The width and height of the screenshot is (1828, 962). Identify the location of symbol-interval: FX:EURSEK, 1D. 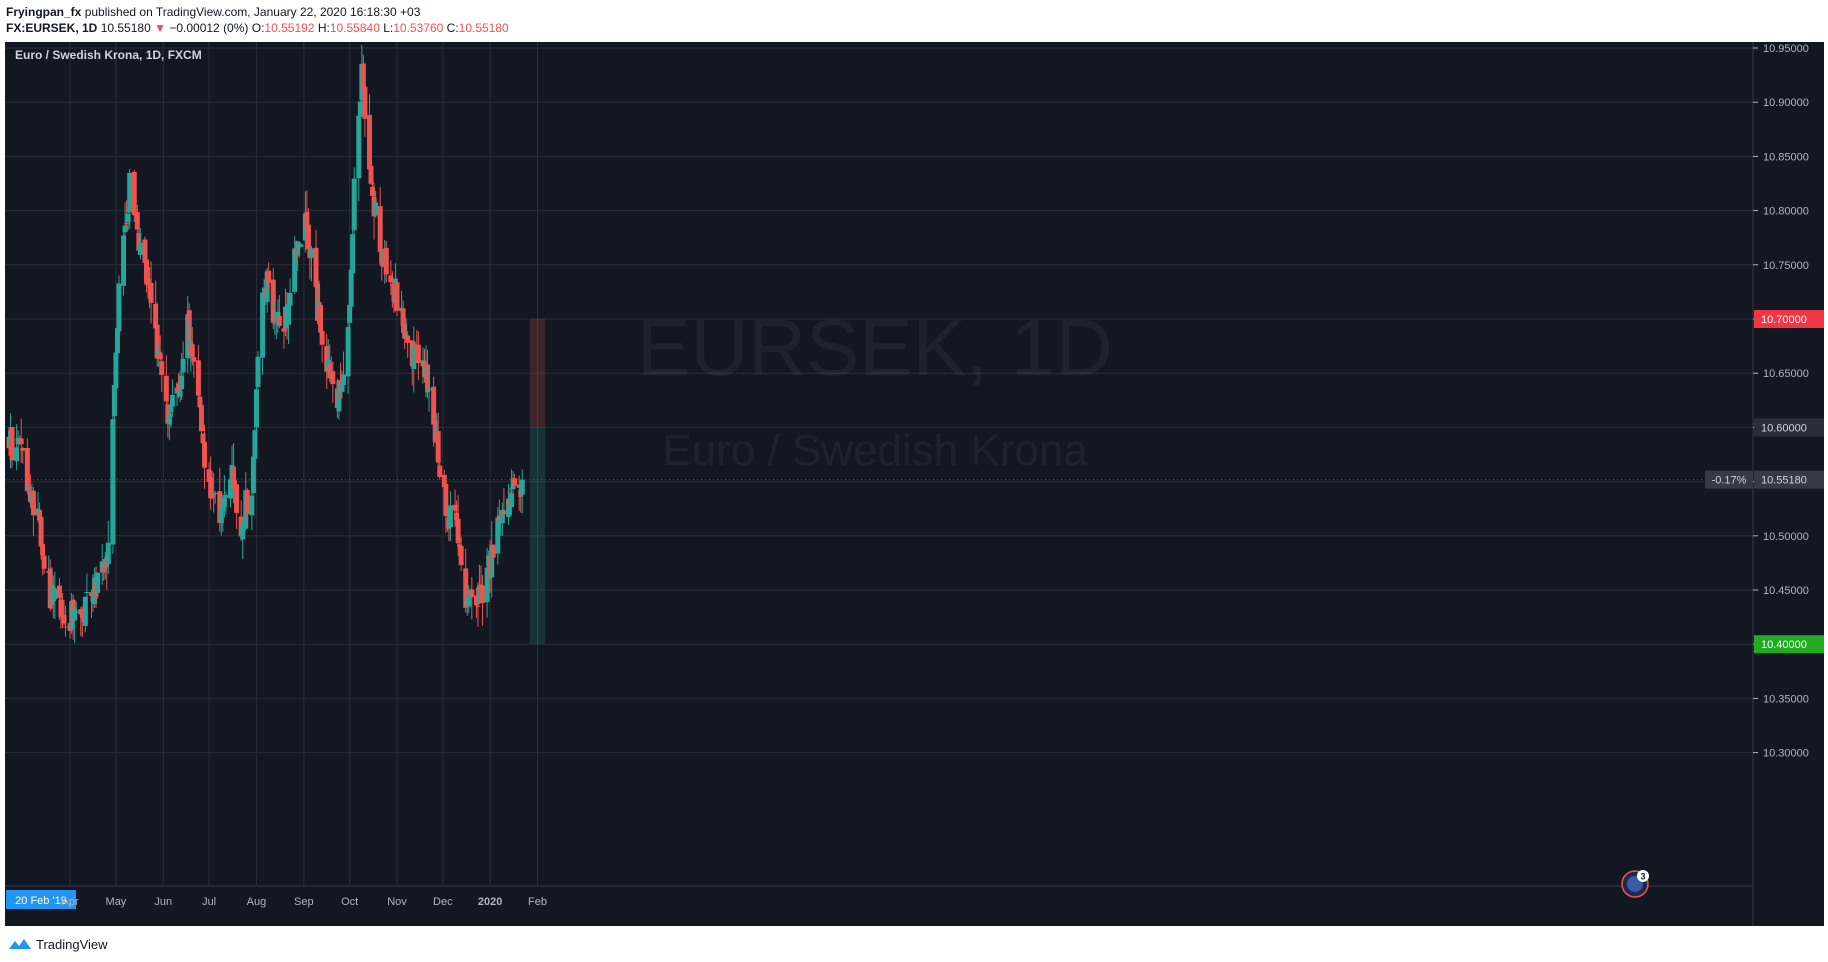
(52, 28).